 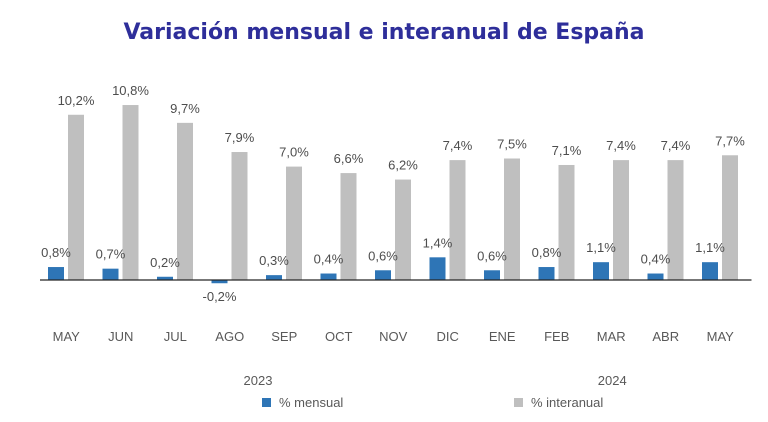 I want to click on x-tick-12: MAY, so click(x=721, y=336).